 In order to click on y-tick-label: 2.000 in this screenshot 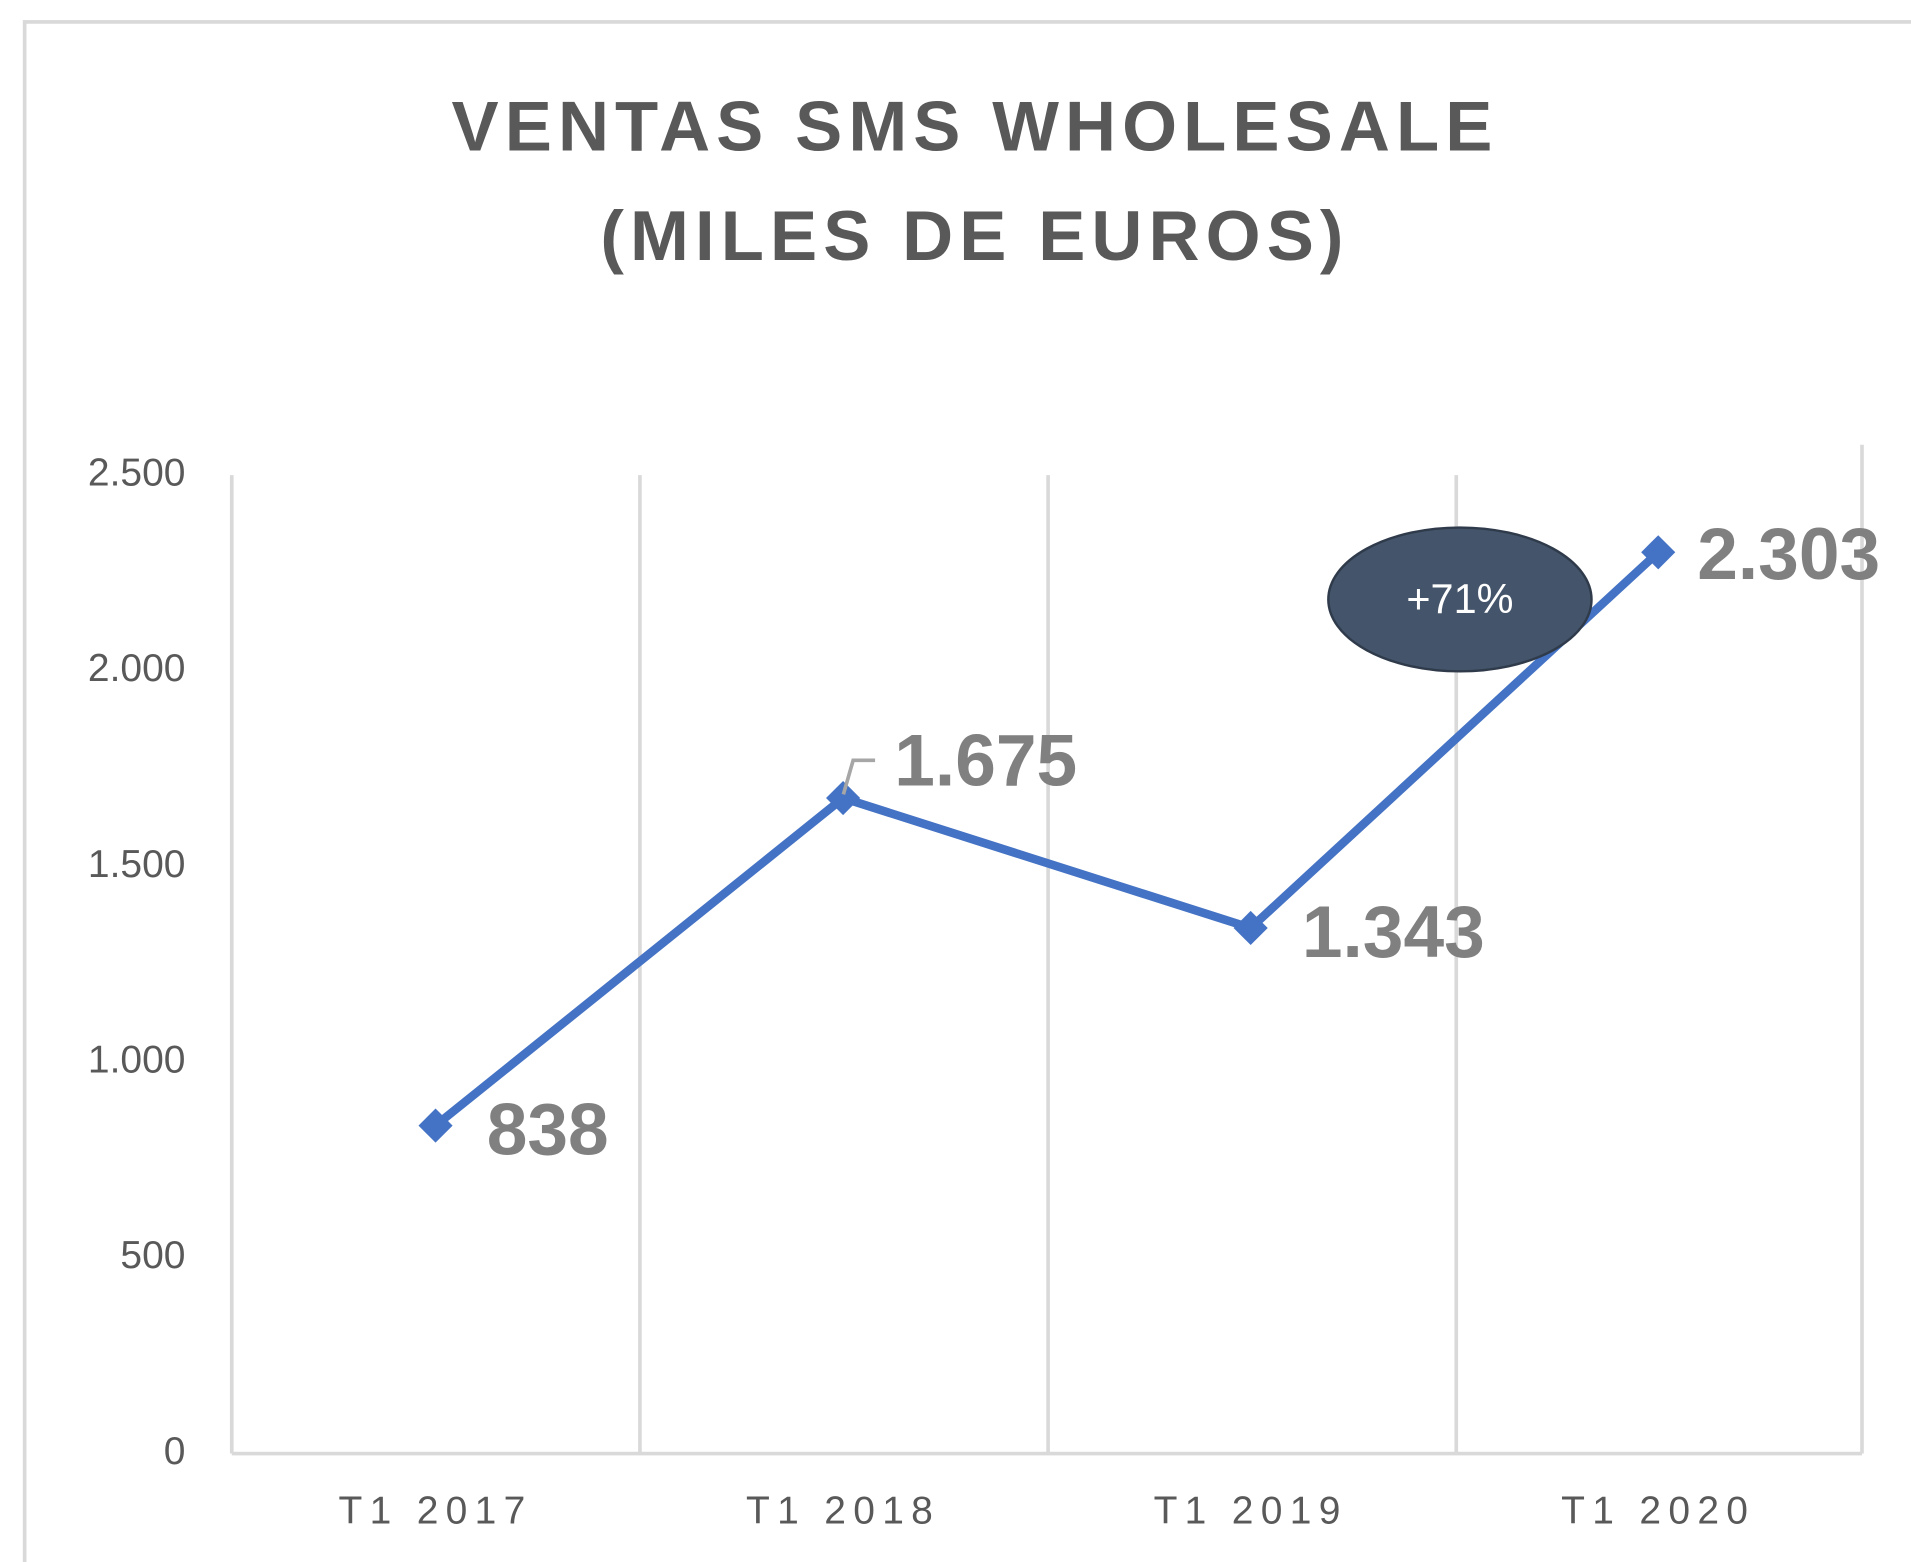, I will do `click(137, 668)`.